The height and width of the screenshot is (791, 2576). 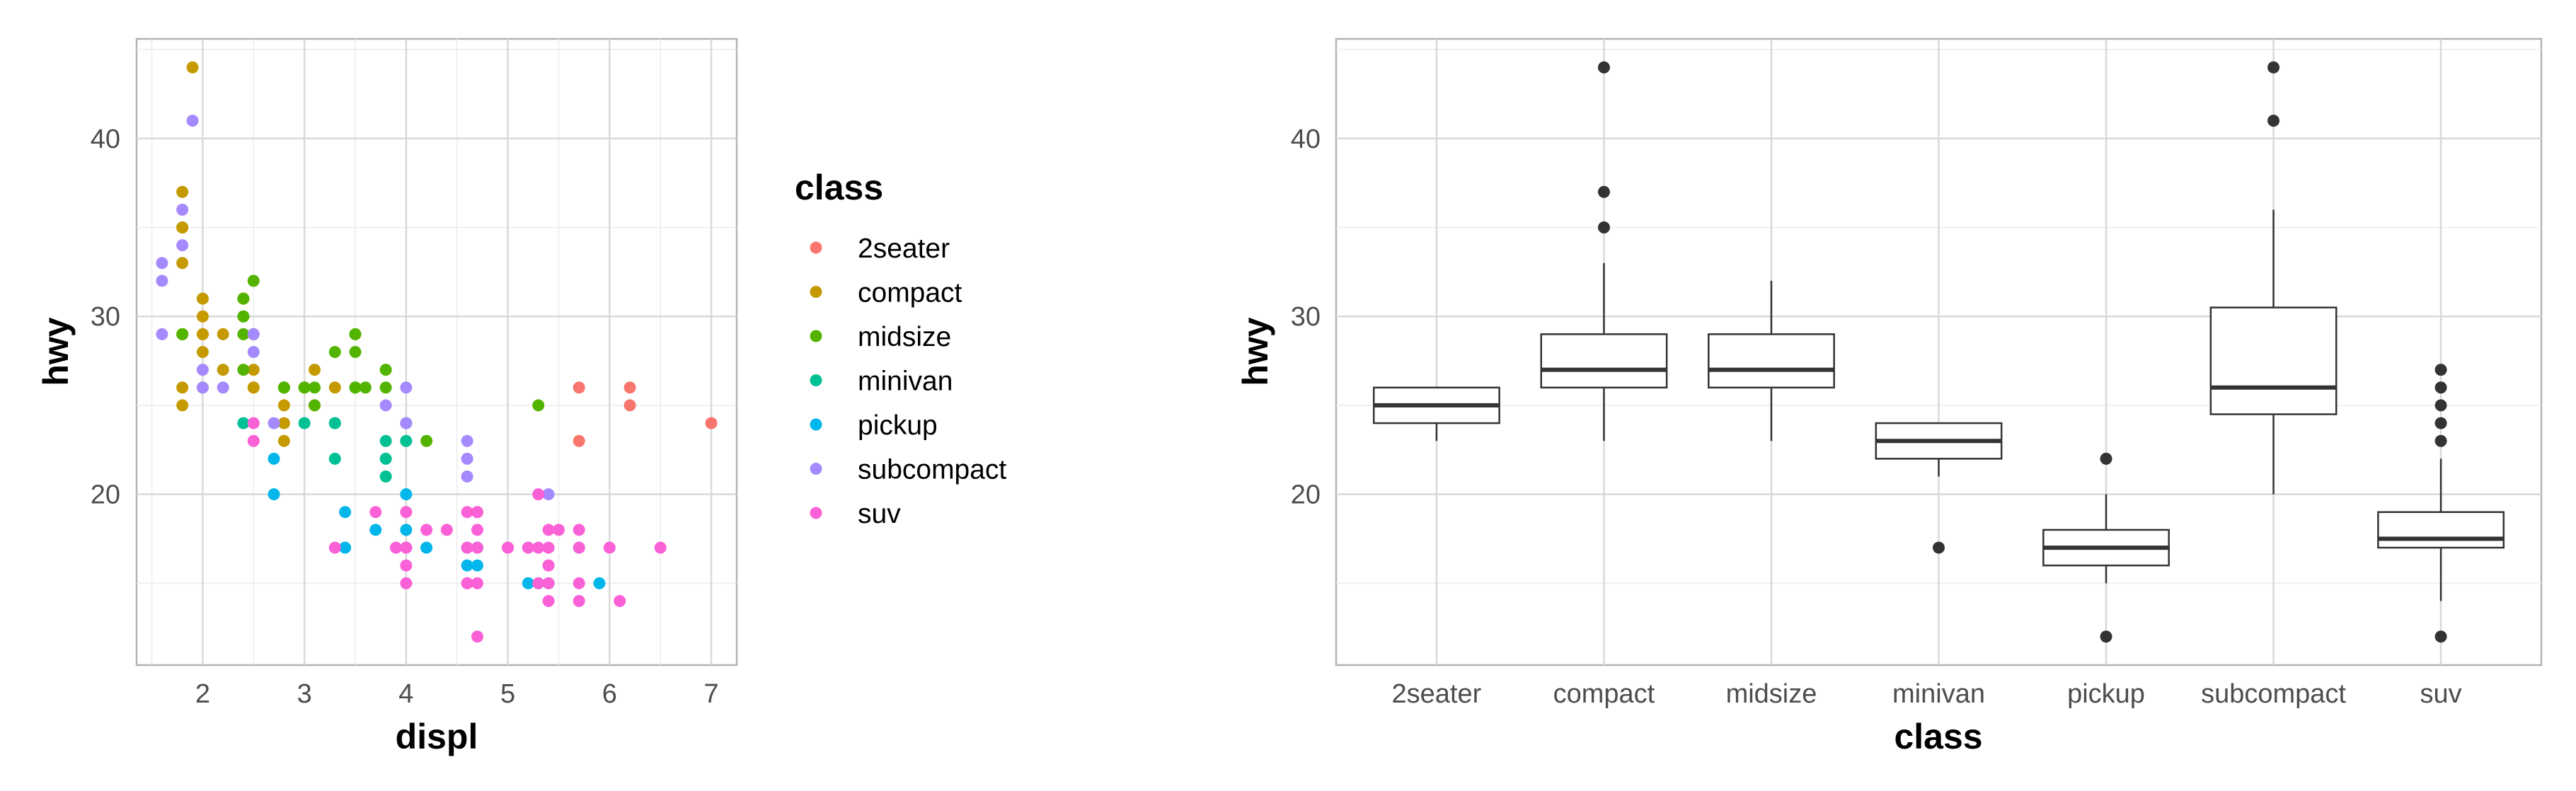 What do you see at coordinates (2441, 694) in the screenshot?
I see `boxplot-x-tick-label: suv` at bounding box center [2441, 694].